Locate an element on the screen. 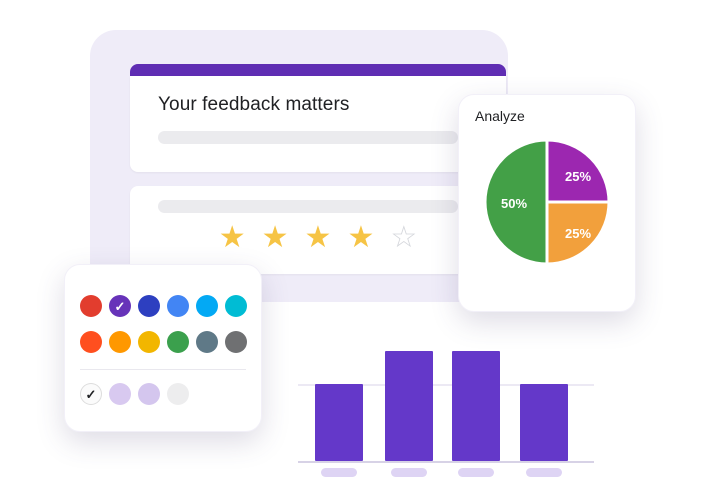 The height and width of the screenshot is (500, 720). chart-baseline is located at coordinates (446, 462).